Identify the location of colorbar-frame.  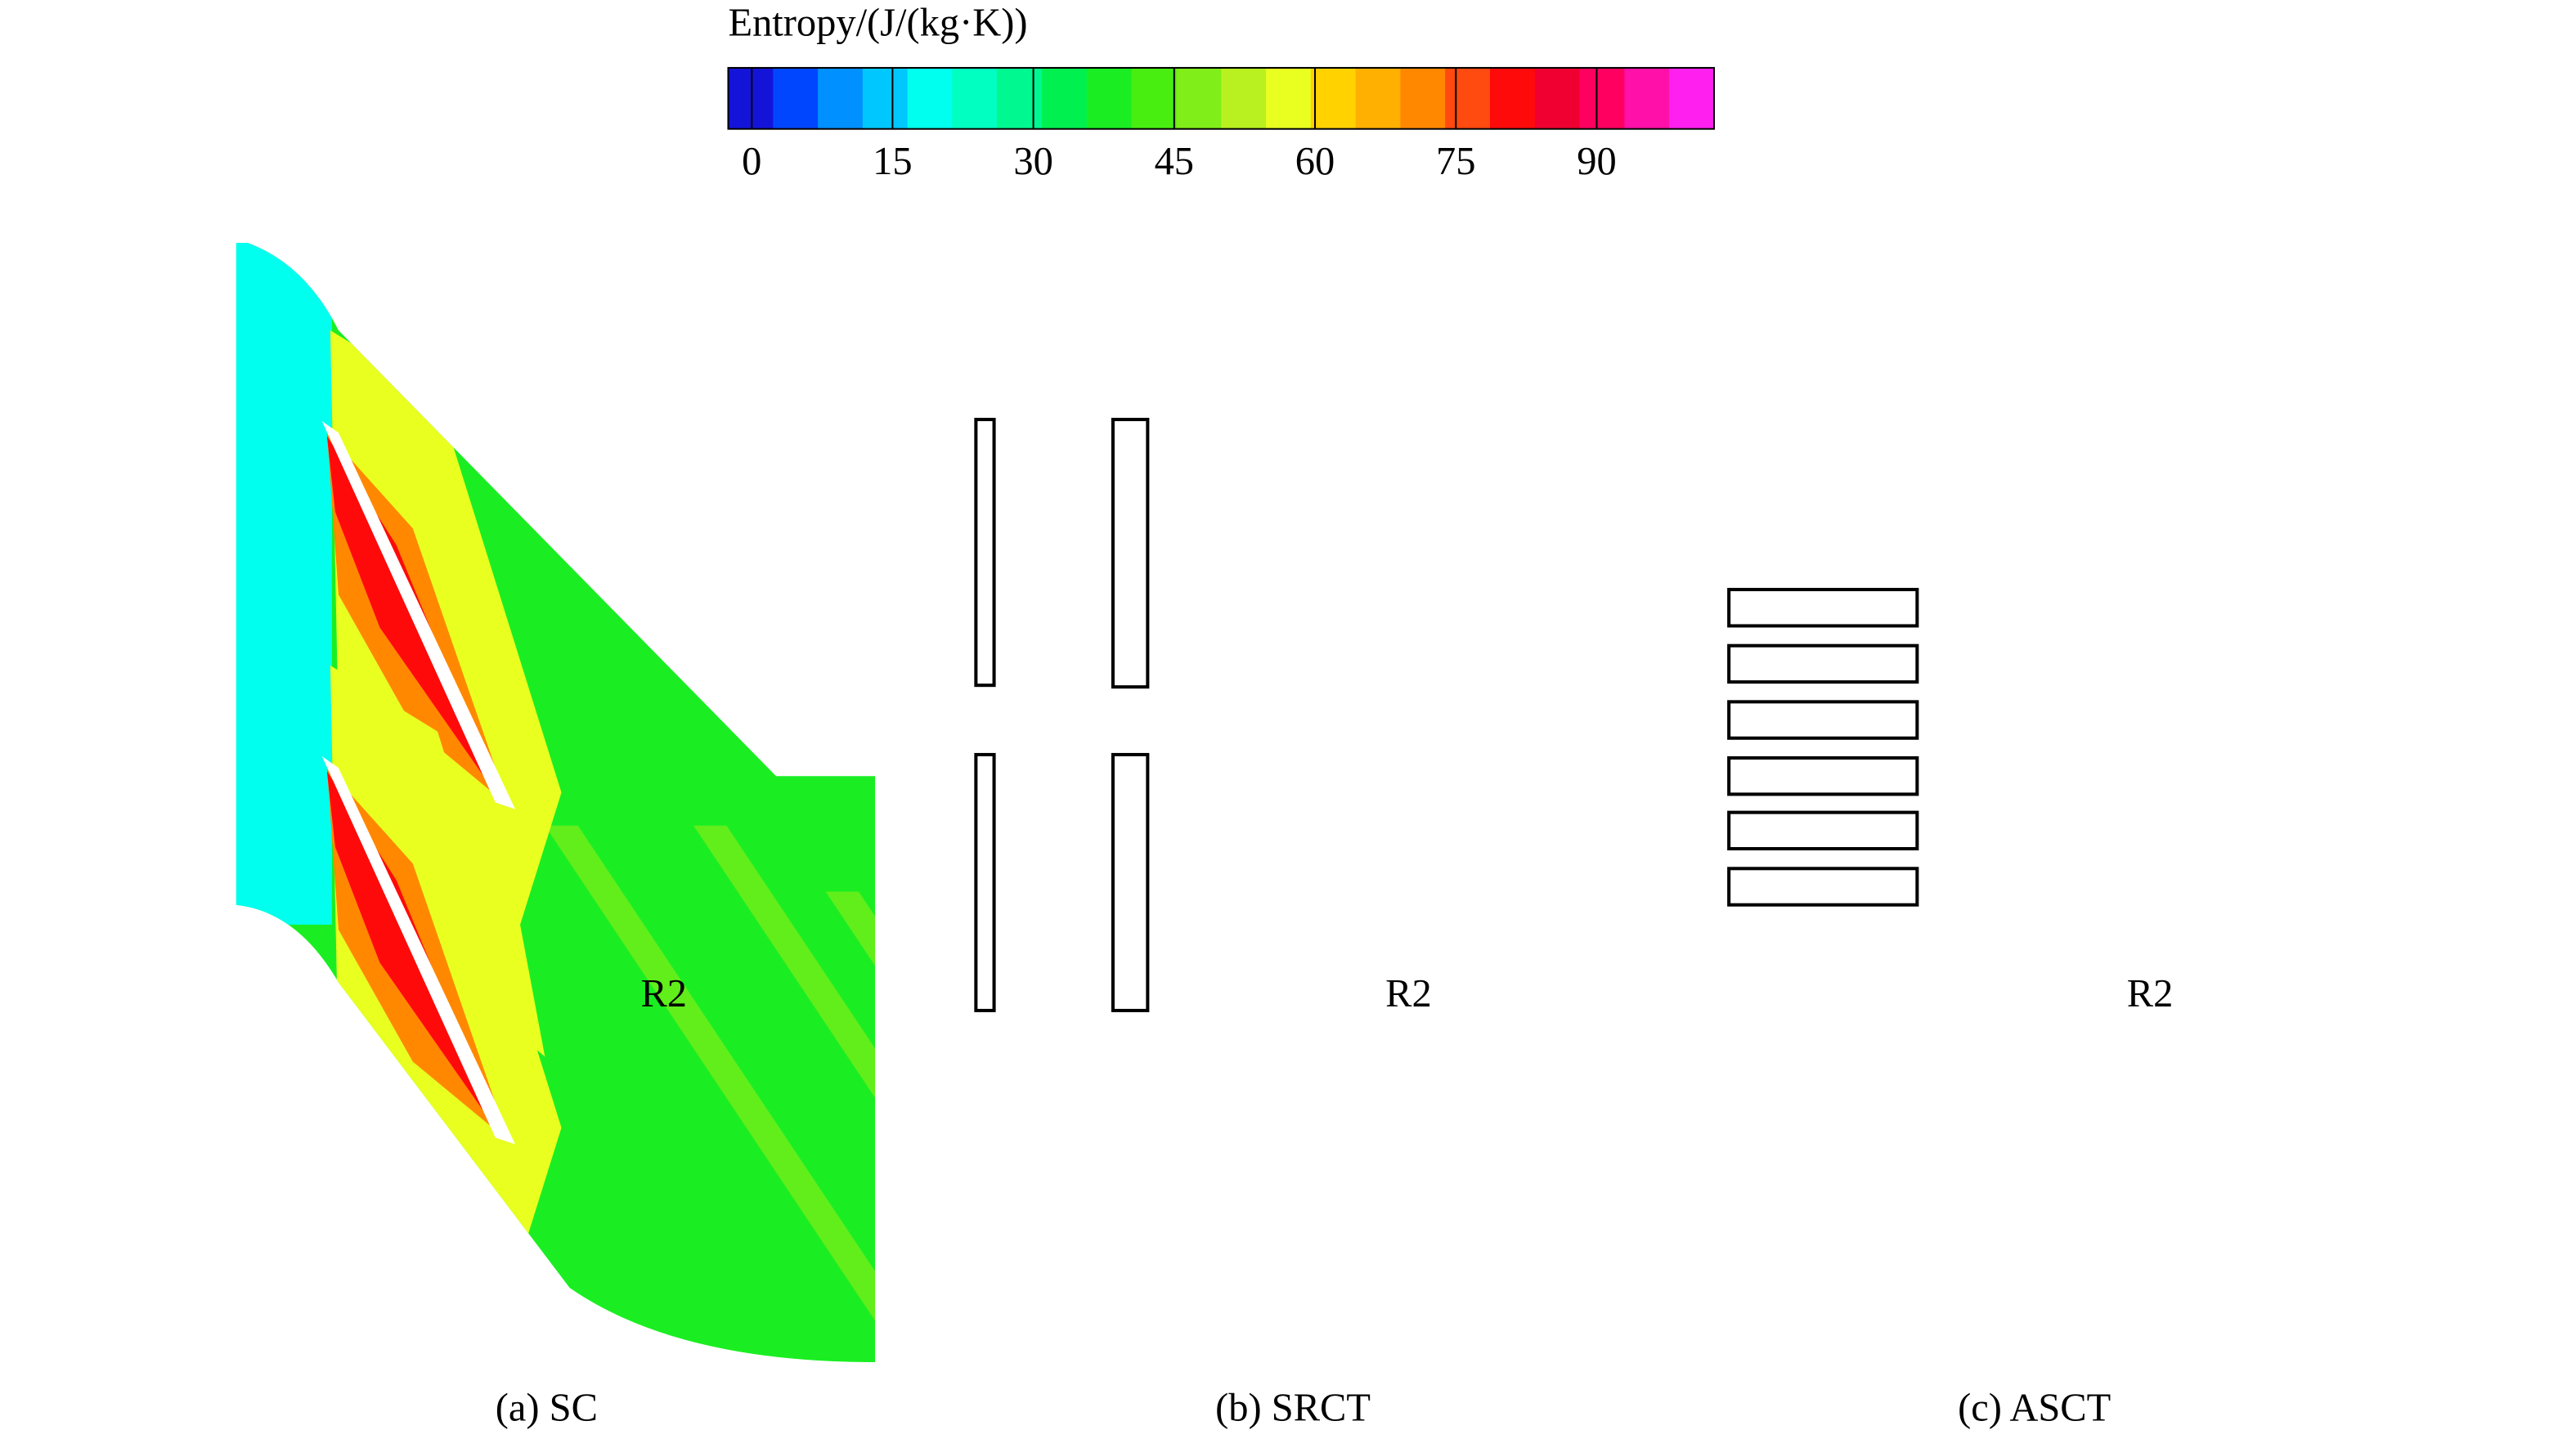
(1221, 98).